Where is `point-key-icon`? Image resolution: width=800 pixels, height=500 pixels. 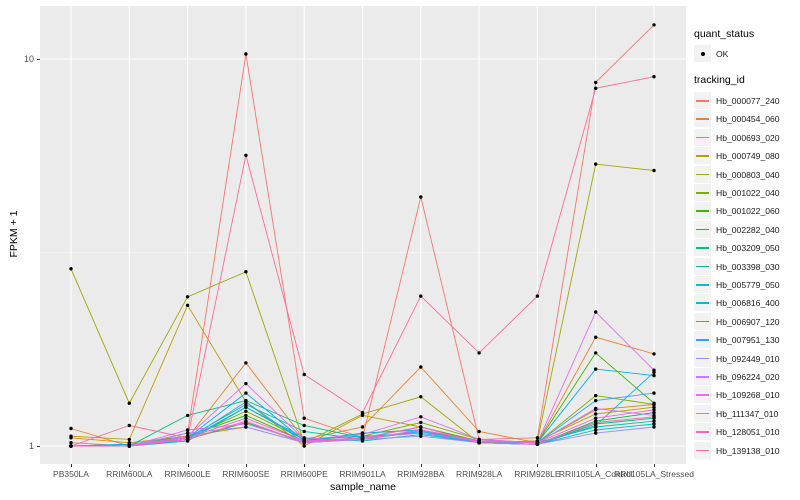 point-key-icon is located at coordinates (702, 53).